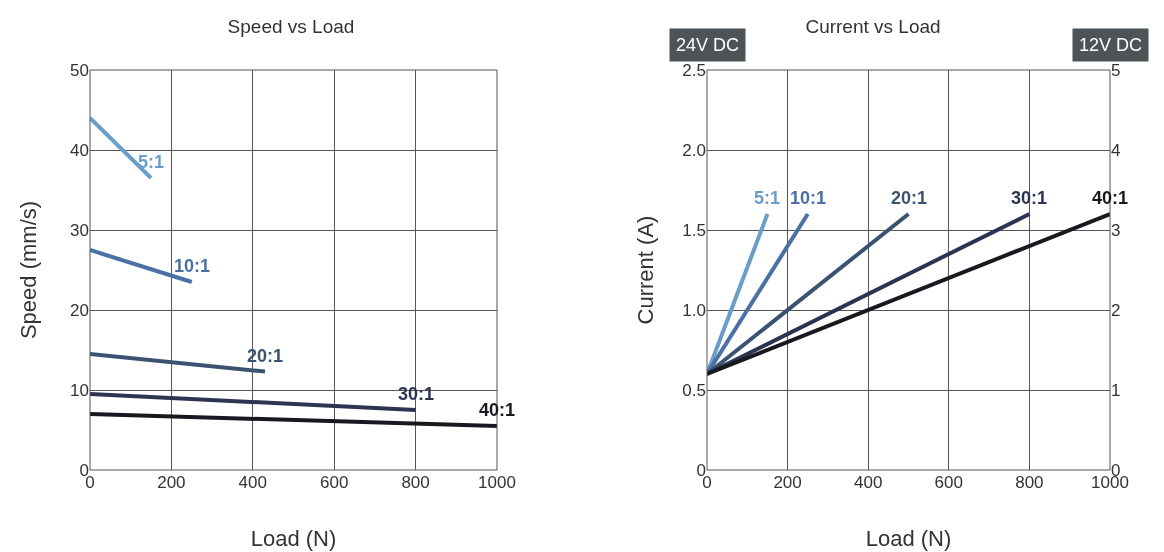 The width and height of the screenshot is (1164, 552). Describe the element at coordinates (694, 310) in the screenshot. I see `y-tick-label: 1.0` at that location.